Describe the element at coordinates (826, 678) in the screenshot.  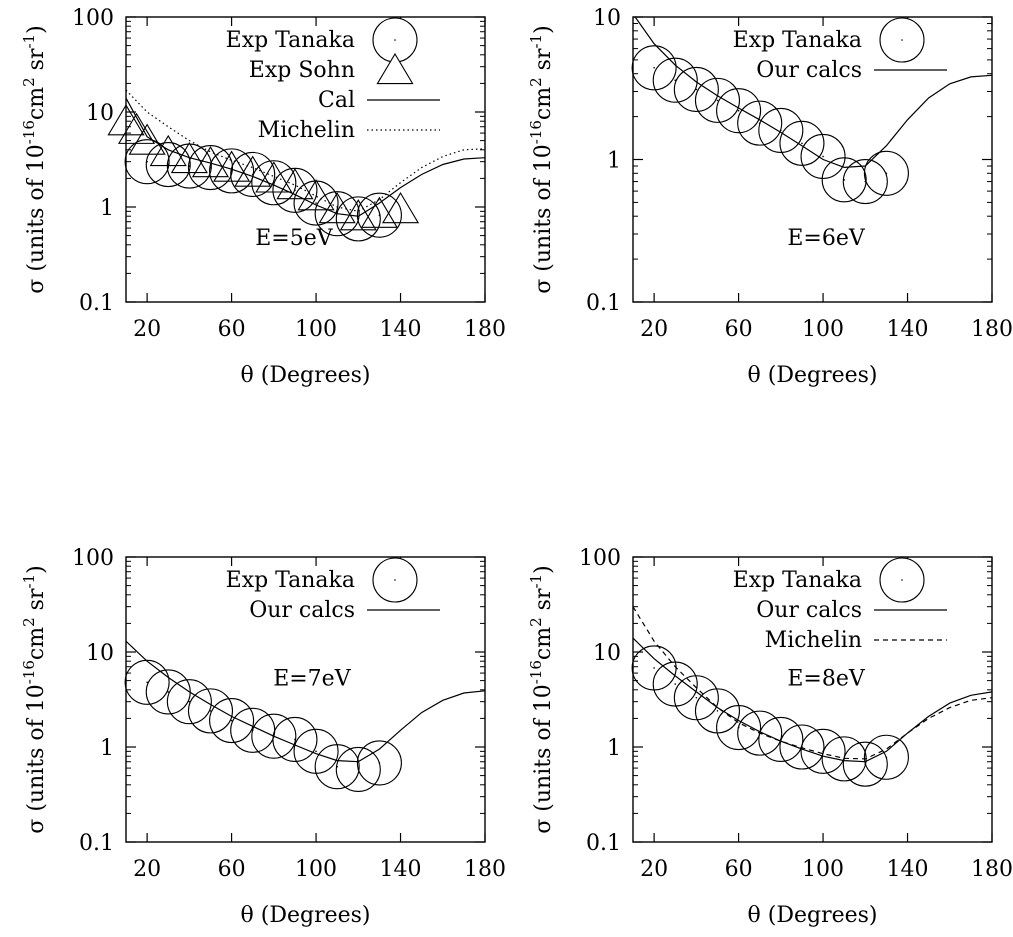
I see `chart-4-energy-label: E=8eV` at that location.